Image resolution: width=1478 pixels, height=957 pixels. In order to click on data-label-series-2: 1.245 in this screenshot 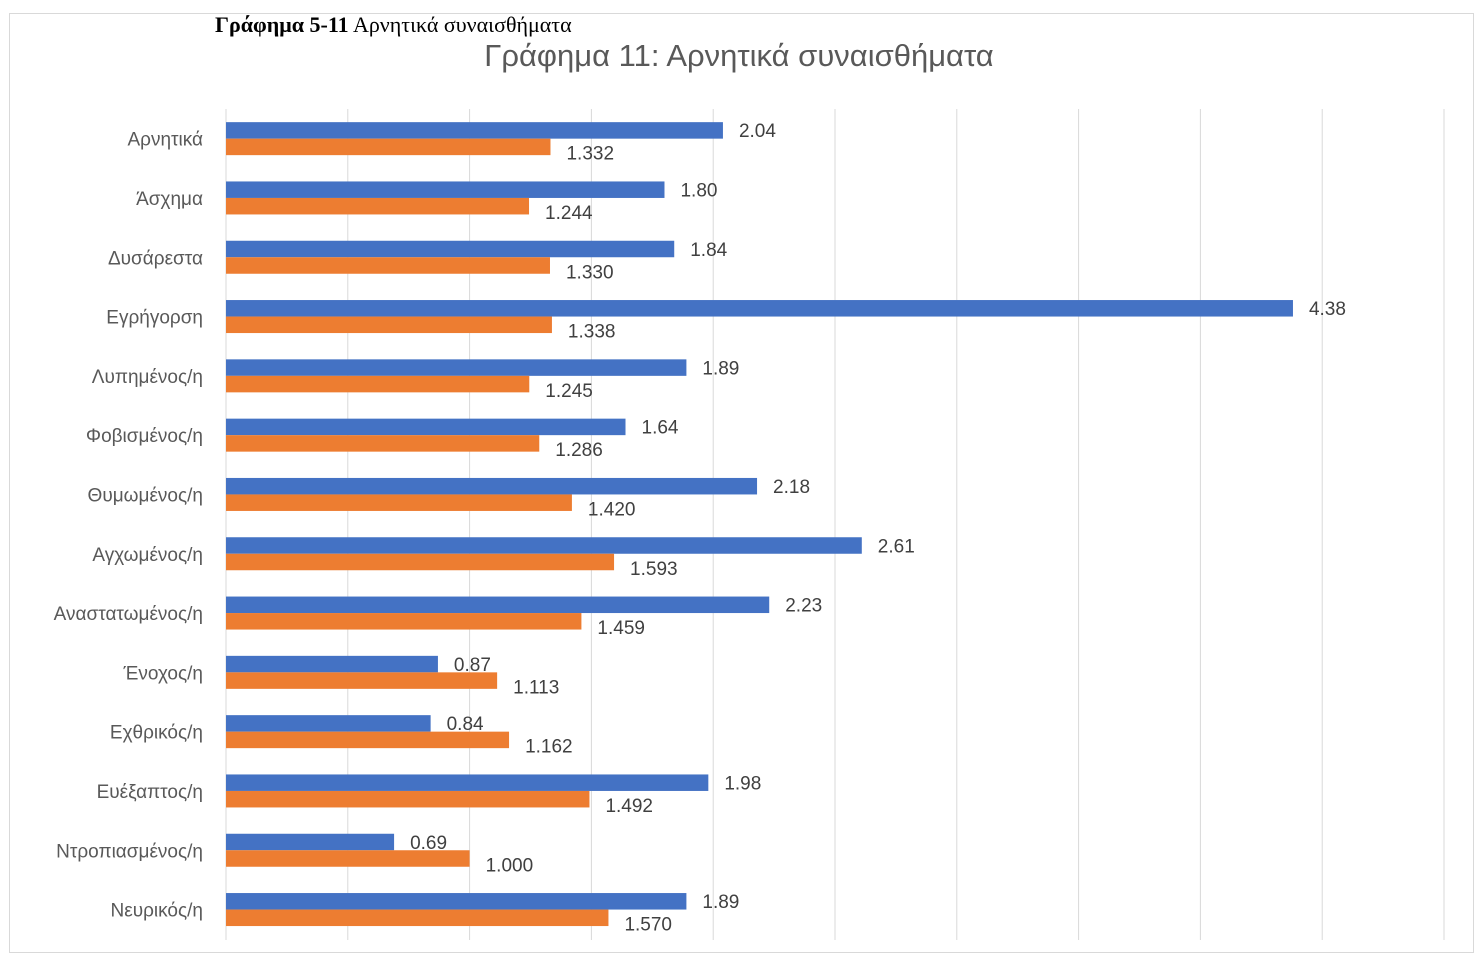, I will do `click(569, 391)`.